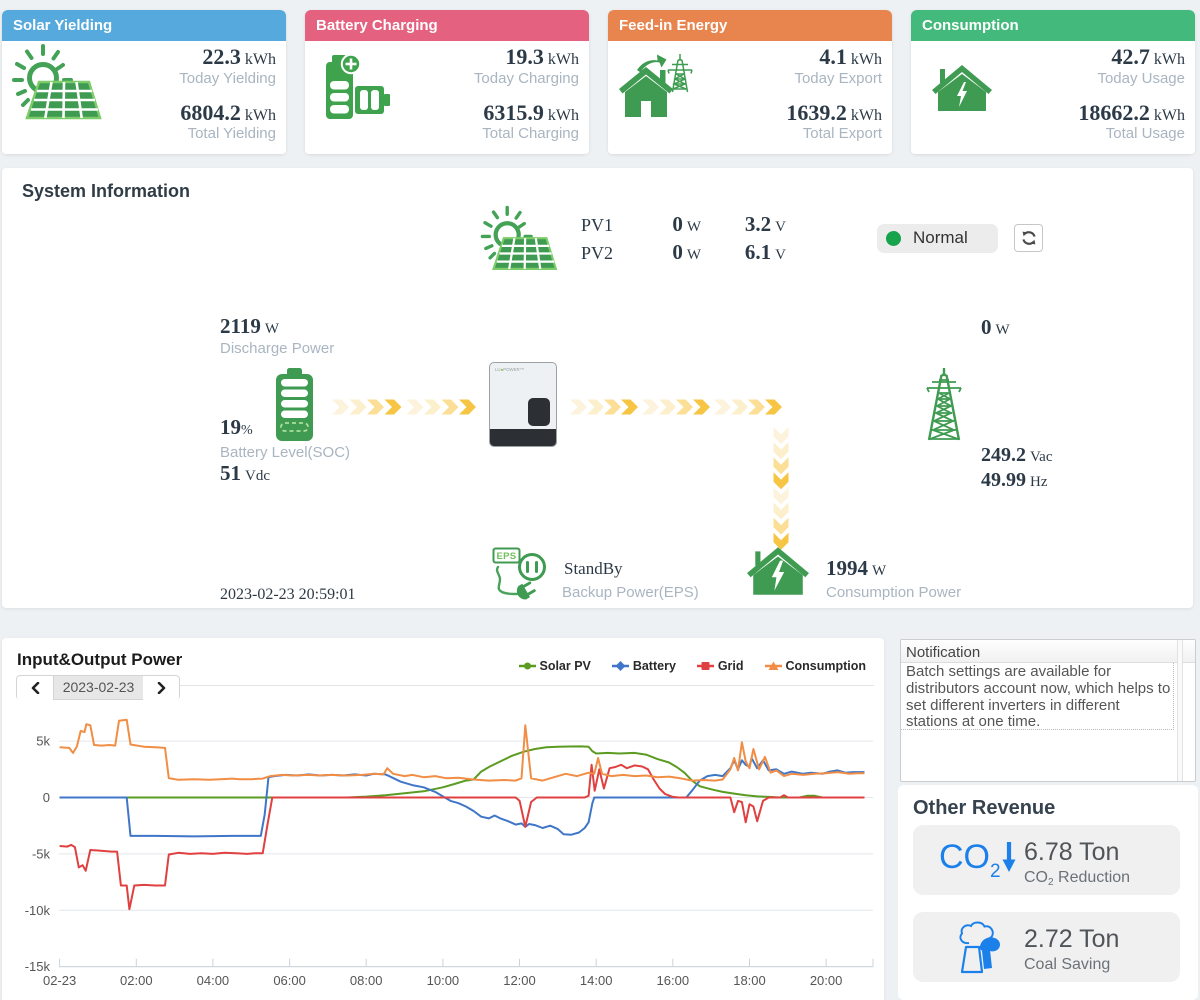 This screenshot has height=1000, width=1200. Describe the element at coordinates (43, 741) in the screenshot. I see `svg-text: 5k` at that location.